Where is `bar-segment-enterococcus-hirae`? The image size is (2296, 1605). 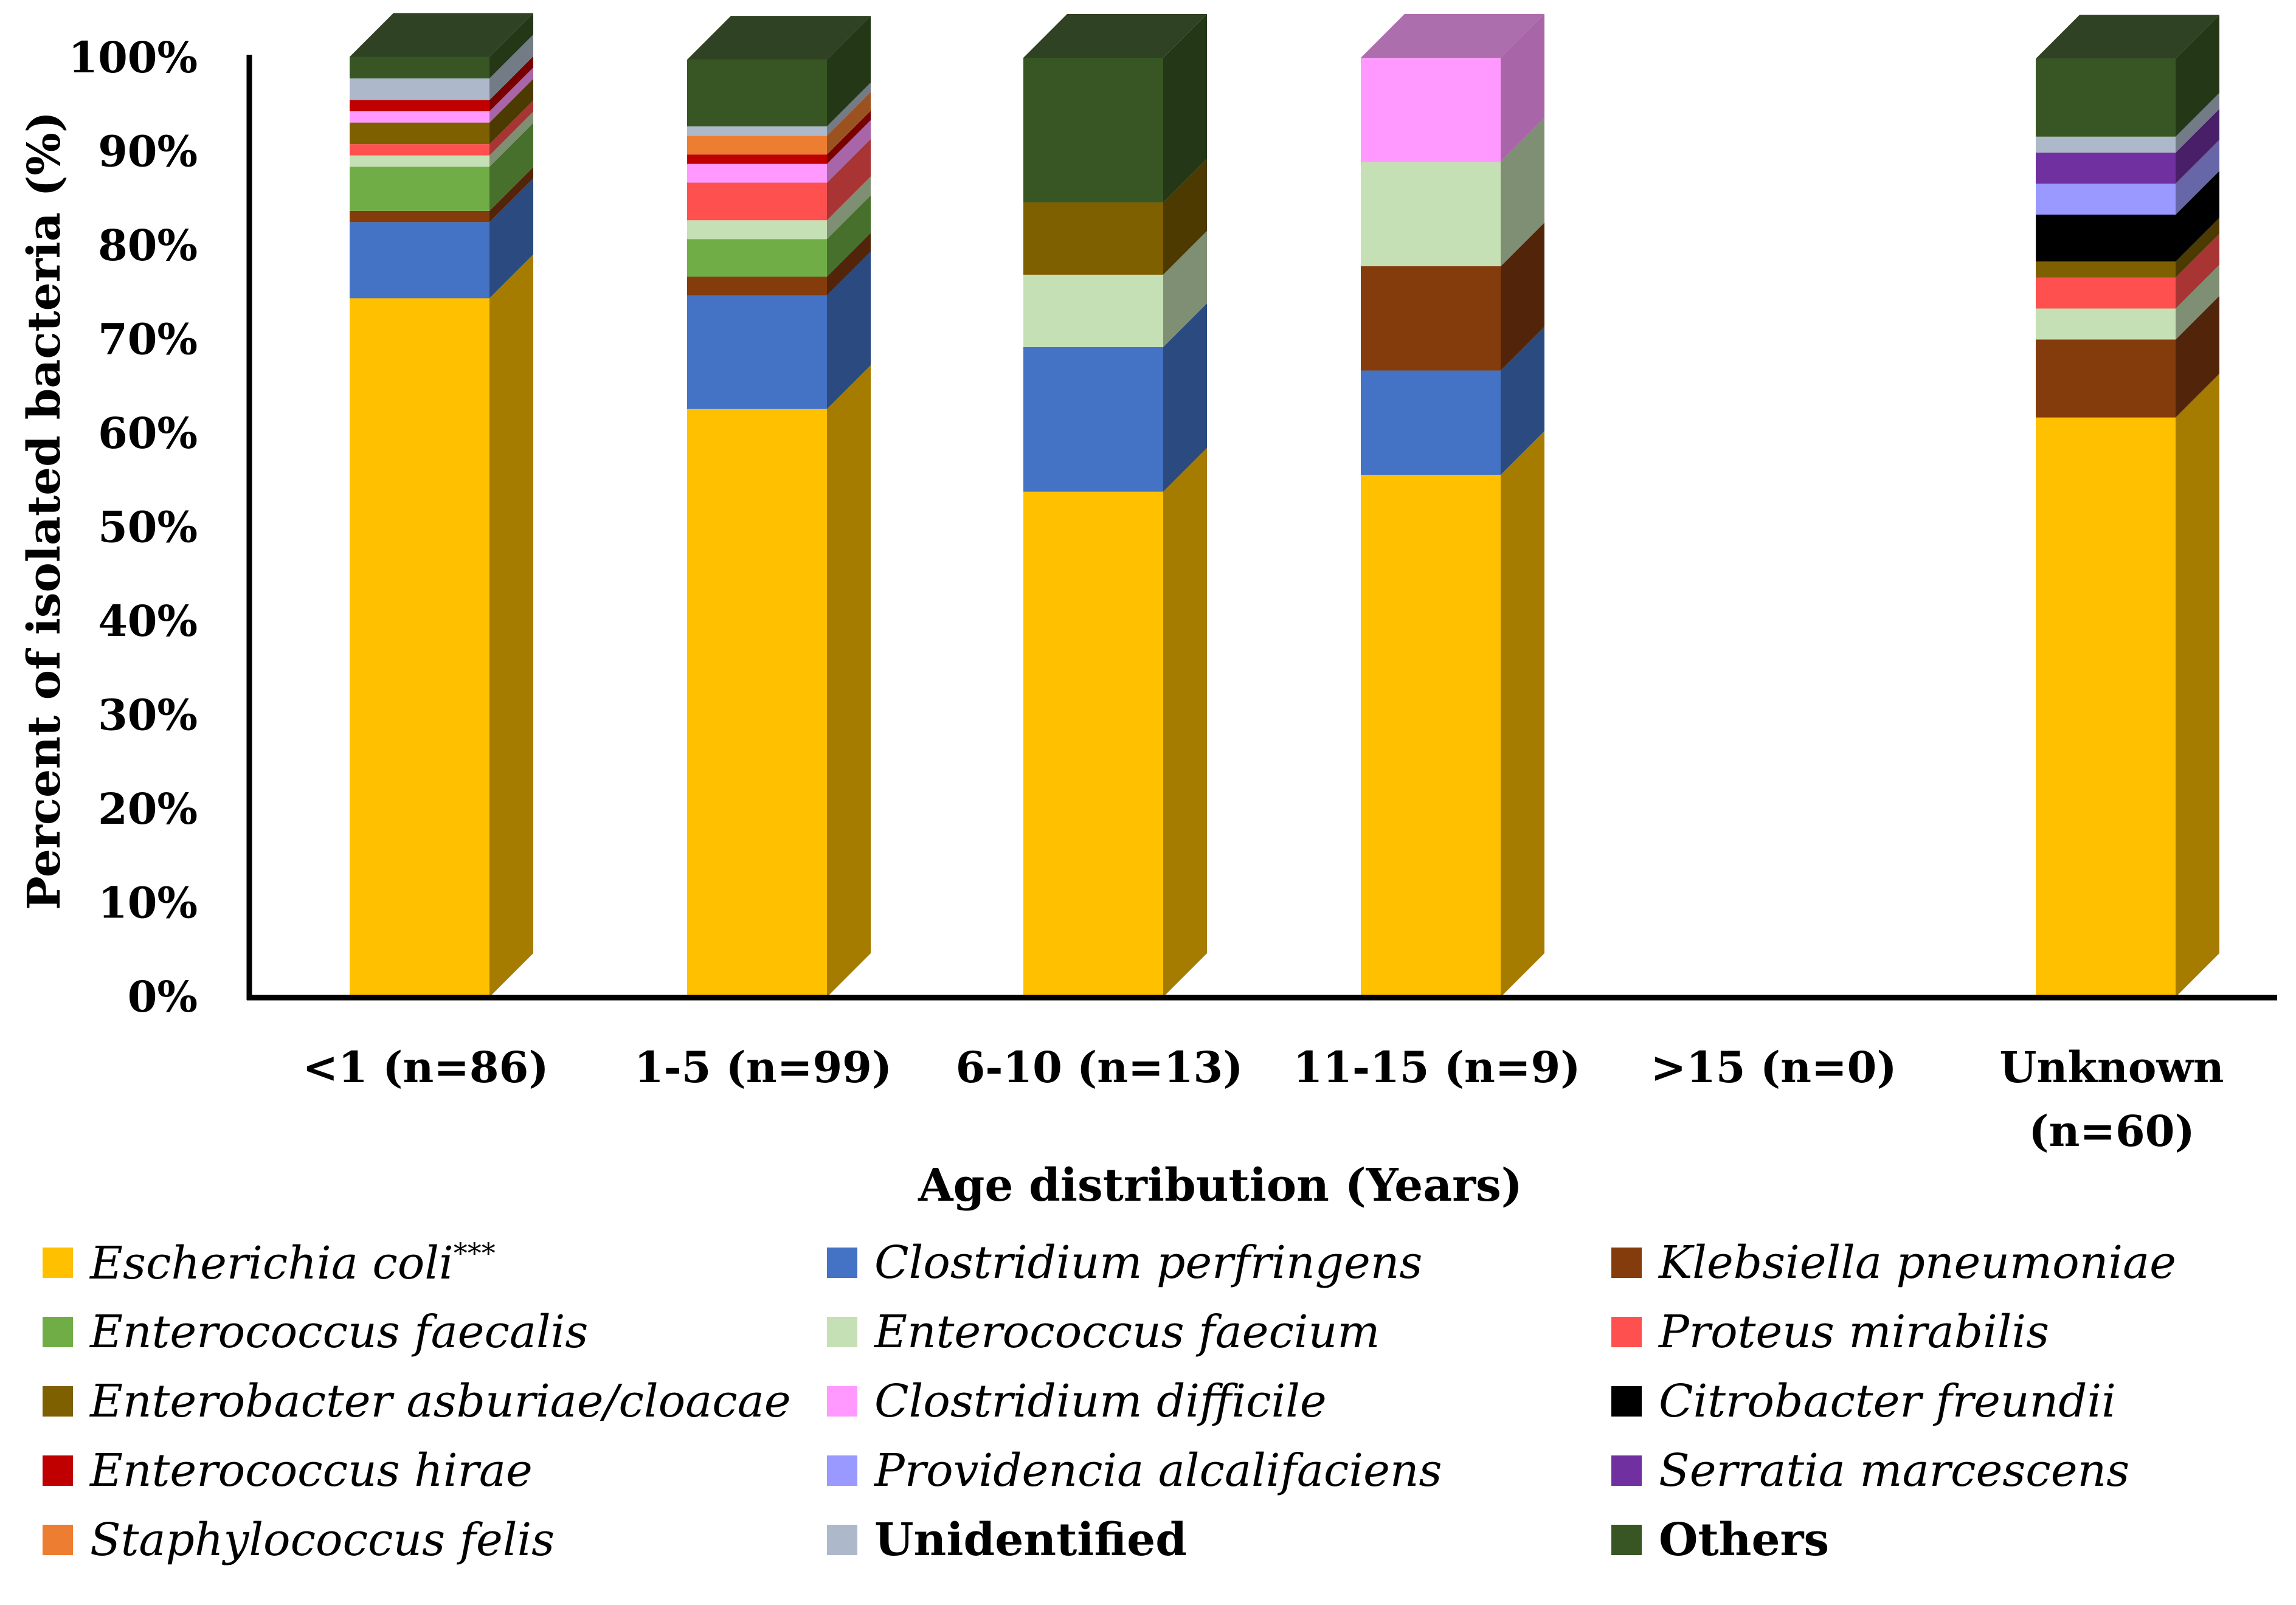 bar-segment-enterococcus-hirae is located at coordinates (420, 106).